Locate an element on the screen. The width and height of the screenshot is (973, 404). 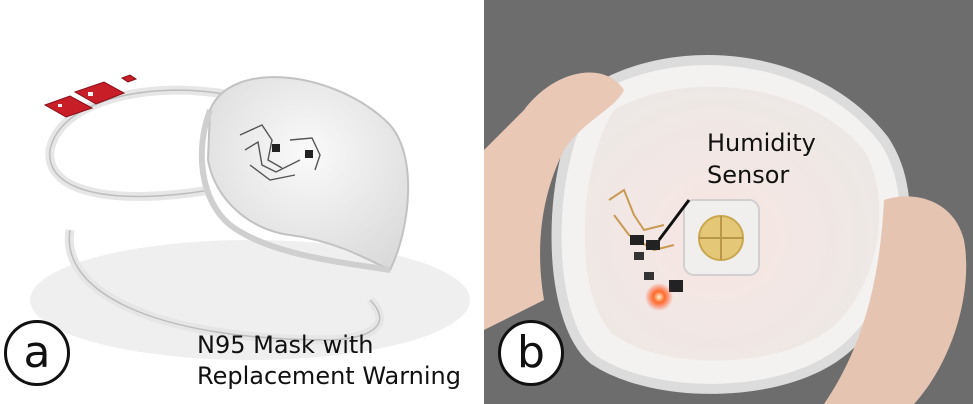
mask-chip-left is located at coordinates (276, 148).